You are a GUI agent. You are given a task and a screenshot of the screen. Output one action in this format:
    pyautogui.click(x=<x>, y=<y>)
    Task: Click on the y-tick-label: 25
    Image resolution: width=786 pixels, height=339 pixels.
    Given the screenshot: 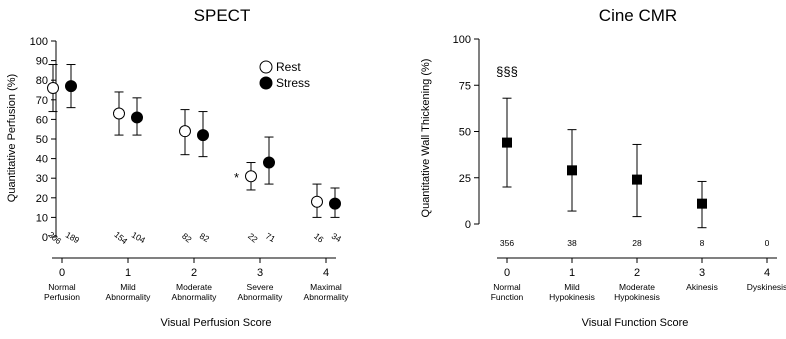 What is the action you would take?
    pyautogui.click(x=465, y=179)
    